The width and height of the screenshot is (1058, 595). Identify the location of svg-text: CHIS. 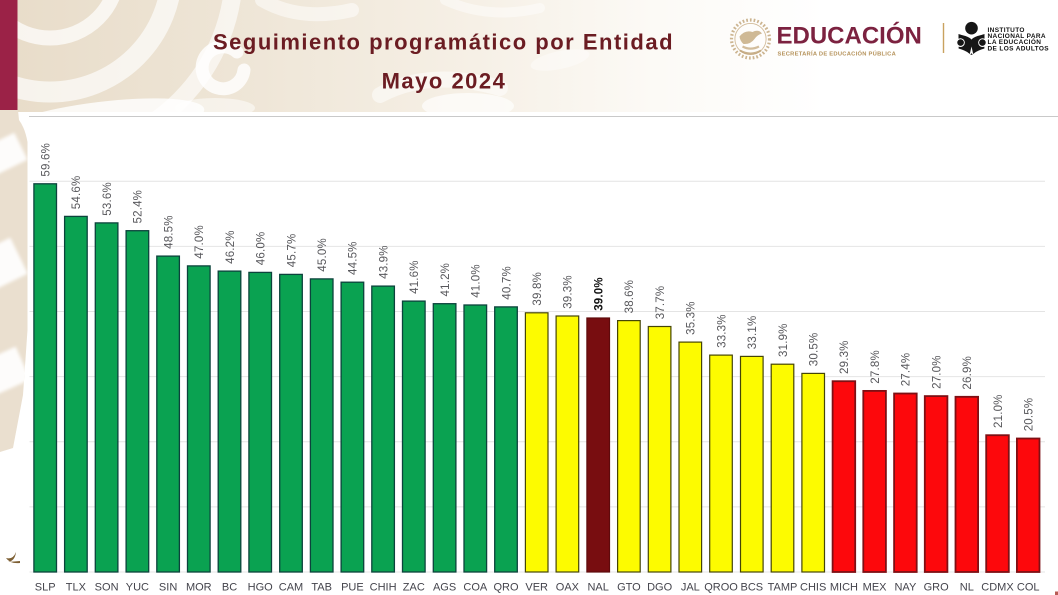
(813, 588).